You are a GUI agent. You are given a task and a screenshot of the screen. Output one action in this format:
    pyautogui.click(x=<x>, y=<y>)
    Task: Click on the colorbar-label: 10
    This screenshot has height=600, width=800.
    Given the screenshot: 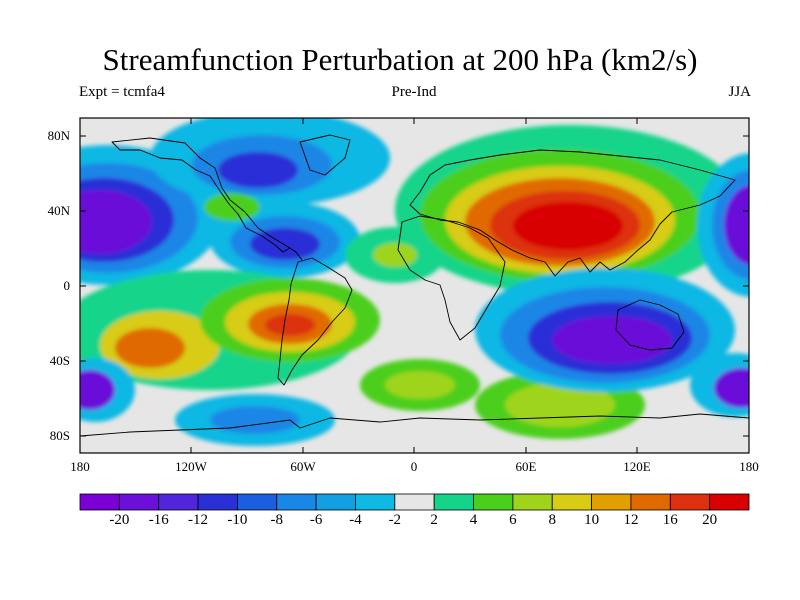 What is the action you would take?
    pyautogui.click(x=592, y=520)
    